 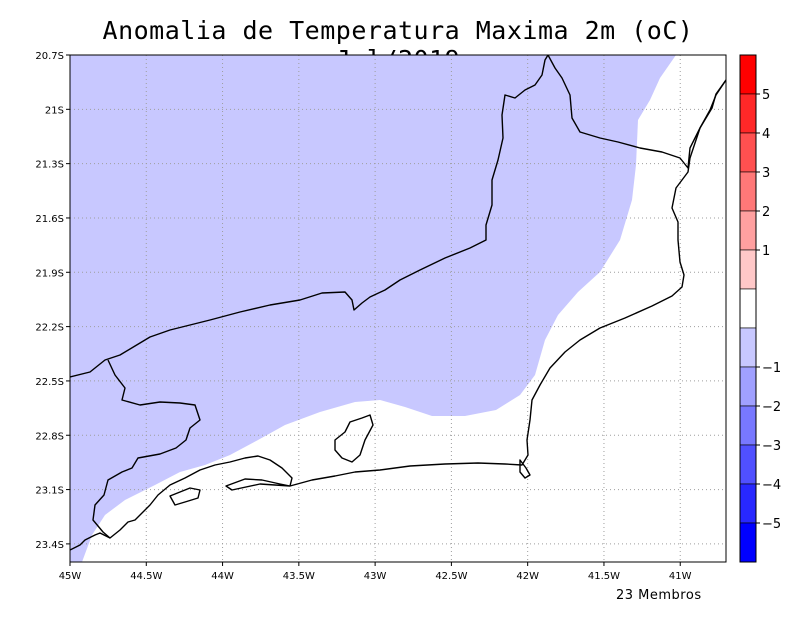 What do you see at coordinates (766, 212) in the screenshot?
I see `colorbar-label: 2` at bounding box center [766, 212].